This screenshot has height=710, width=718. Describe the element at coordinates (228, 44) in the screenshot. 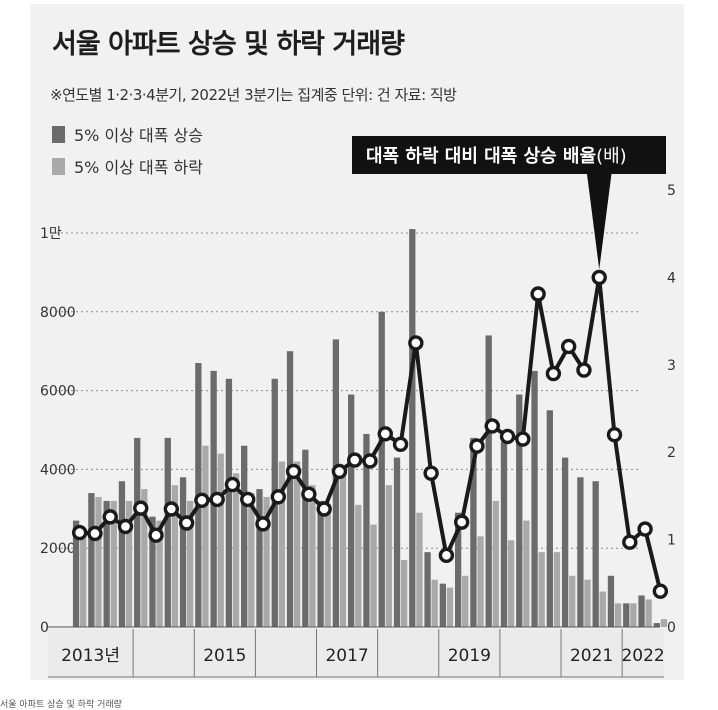

I see `chart-title: 서울 아파트 상승 및 하락 거래량` at that location.